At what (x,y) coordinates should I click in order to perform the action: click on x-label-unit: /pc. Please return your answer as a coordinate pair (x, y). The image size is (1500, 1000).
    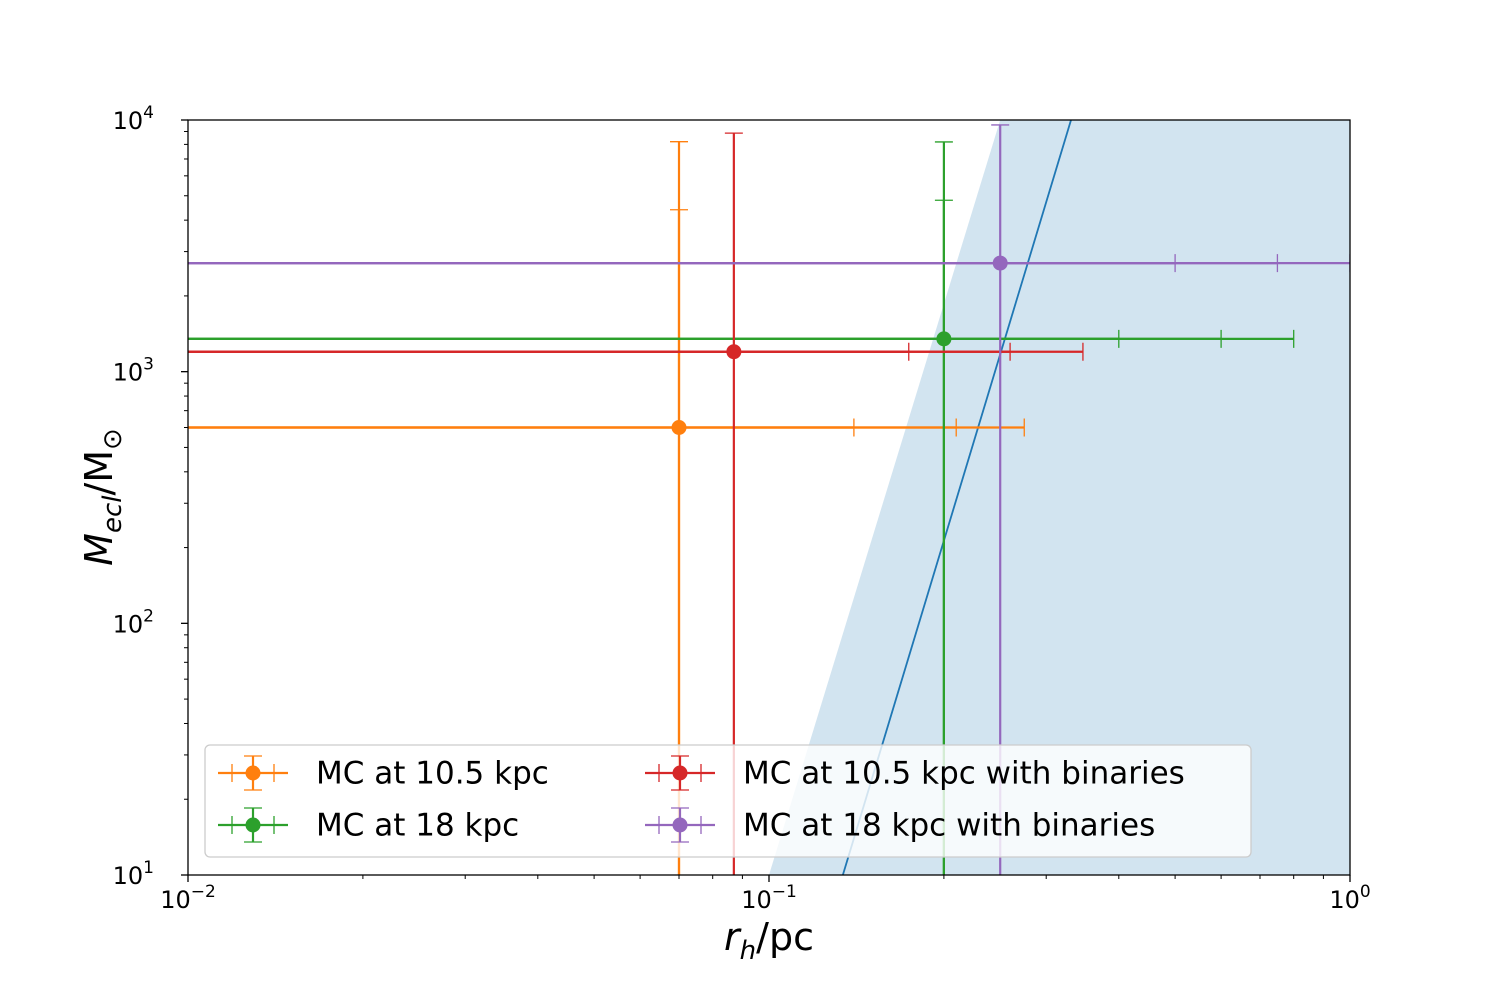
    Looking at the image, I should click on (785, 937).